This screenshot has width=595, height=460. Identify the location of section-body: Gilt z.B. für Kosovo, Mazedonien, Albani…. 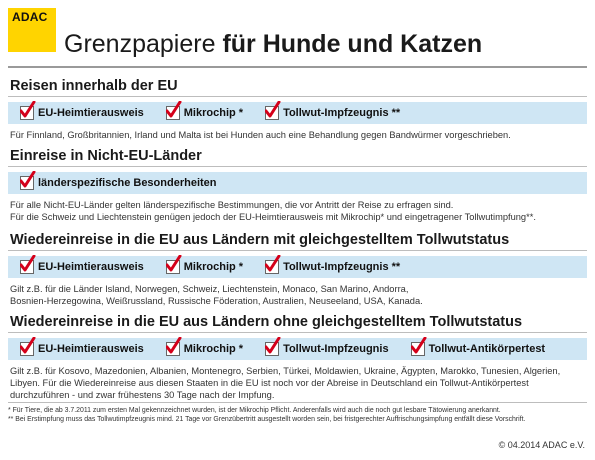
(297, 383).